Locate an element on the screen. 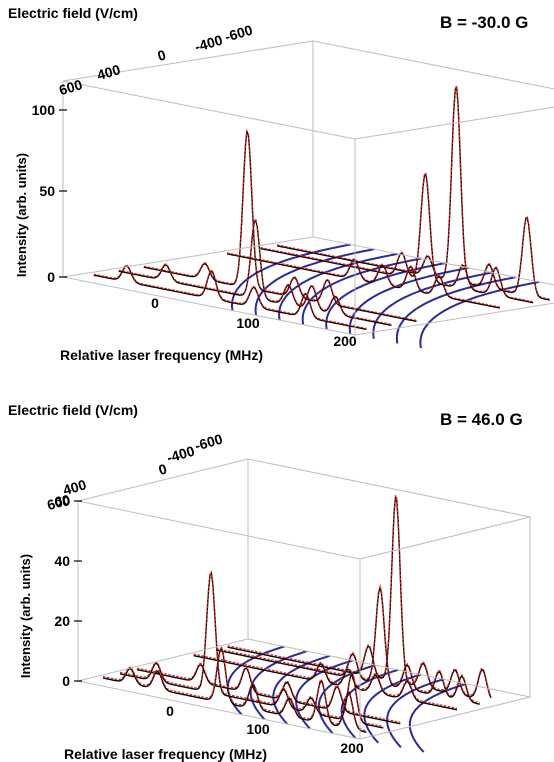 The height and width of the screenshot is (762, 554). z-axis: 0 20 40 60 is located at coordinates (68, 591).